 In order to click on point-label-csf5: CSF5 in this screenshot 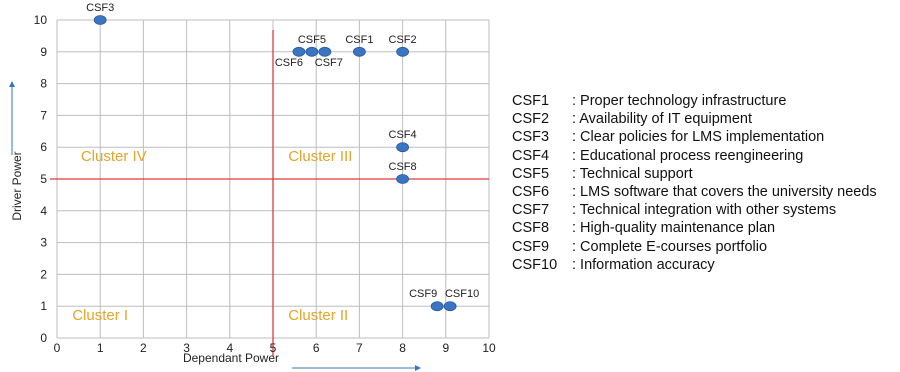, I will do `click(312, 40)`.